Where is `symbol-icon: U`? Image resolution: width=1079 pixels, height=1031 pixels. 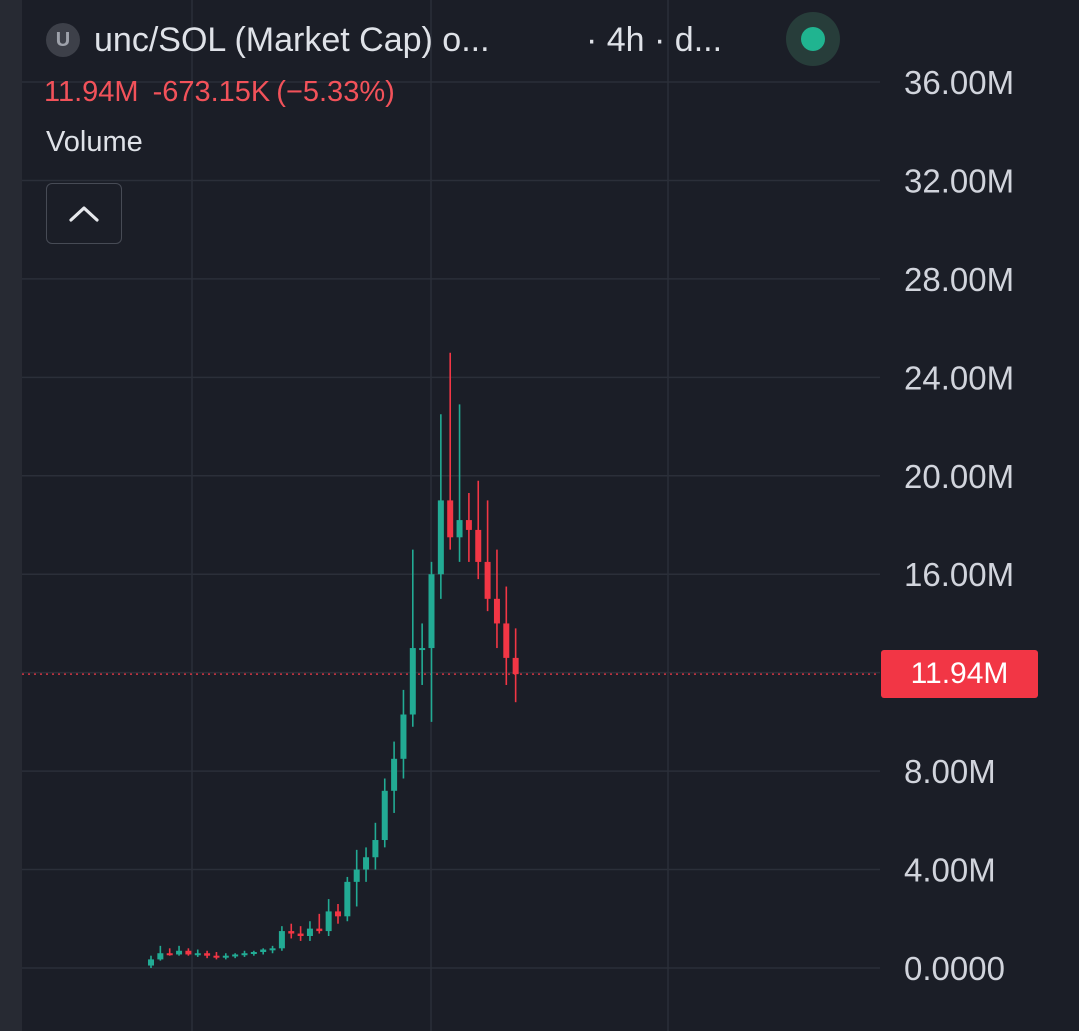
symbol-icon: U is located at coordinates (63, 40).